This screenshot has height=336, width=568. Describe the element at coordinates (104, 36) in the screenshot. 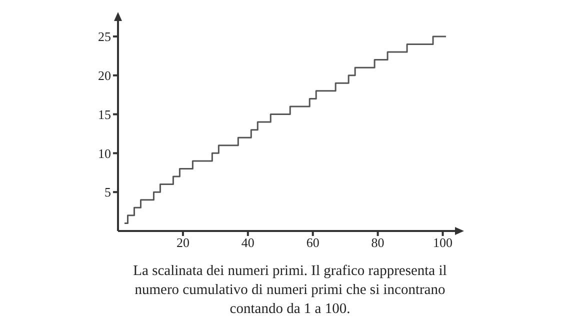

I see `y-tick-label: 25` at that location.